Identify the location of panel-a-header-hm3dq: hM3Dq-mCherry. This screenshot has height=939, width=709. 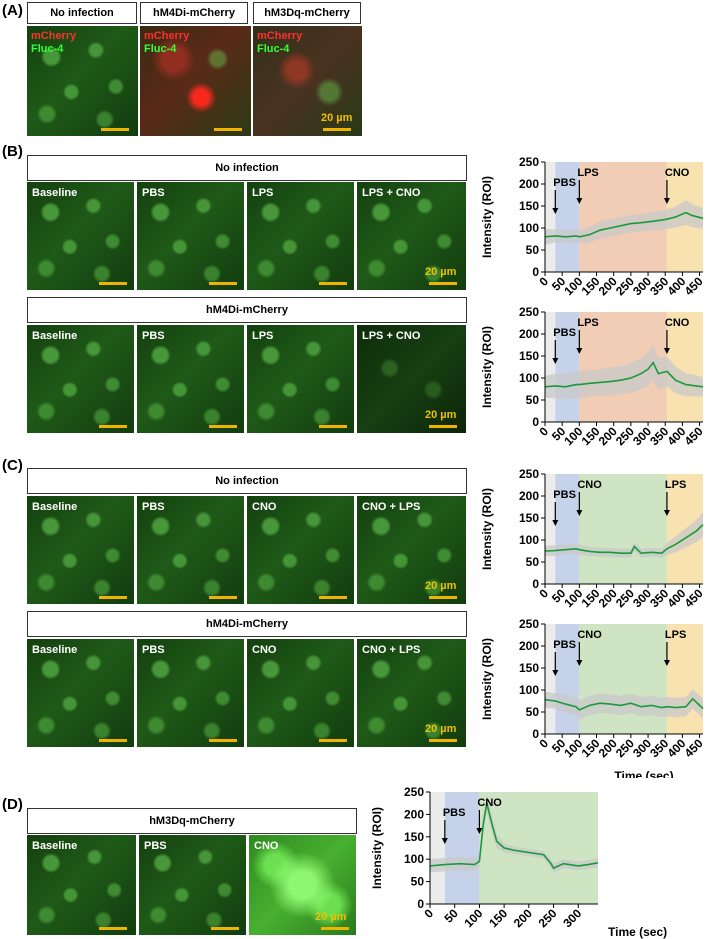
(307, 13).